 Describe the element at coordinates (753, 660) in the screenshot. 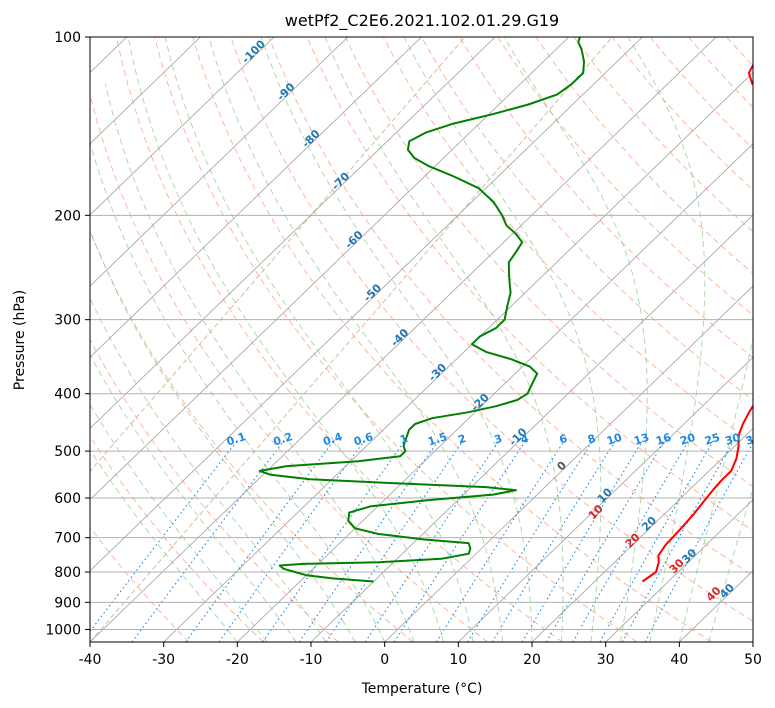

I see `x-tick-label: 50` at that location.